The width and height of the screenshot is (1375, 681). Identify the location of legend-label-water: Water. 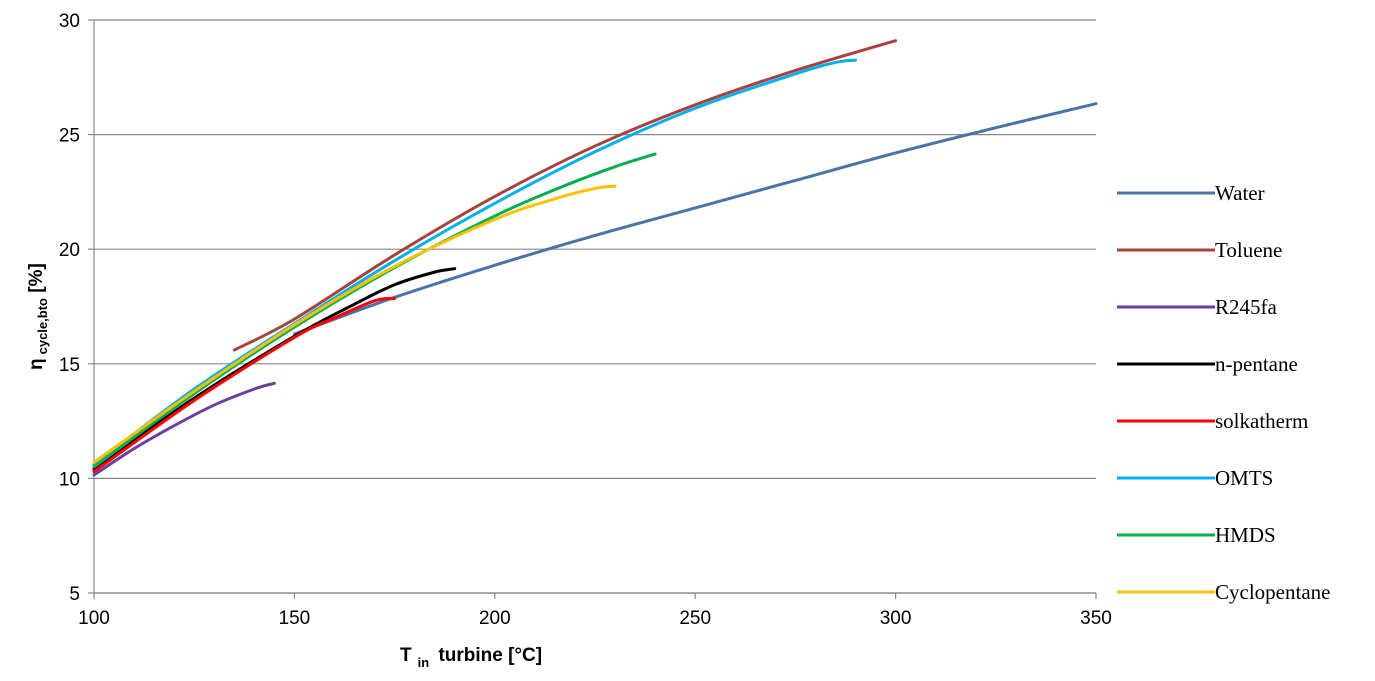
(1240, 193).